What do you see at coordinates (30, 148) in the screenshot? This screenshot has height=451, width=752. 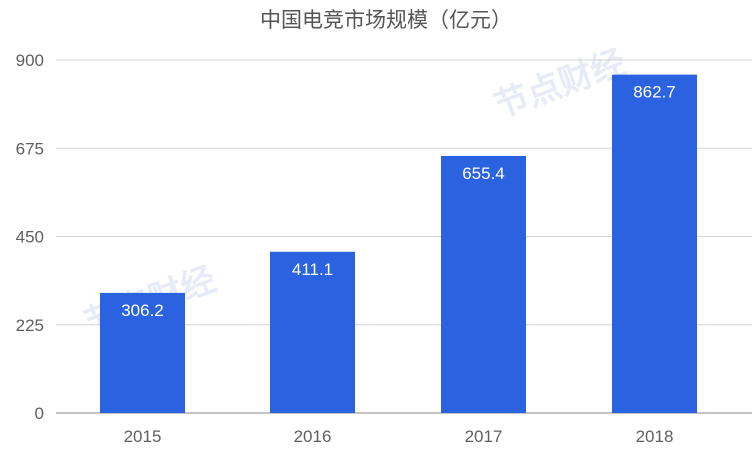 I see `y-tick-label: 675` at bounding box center [30, 148].